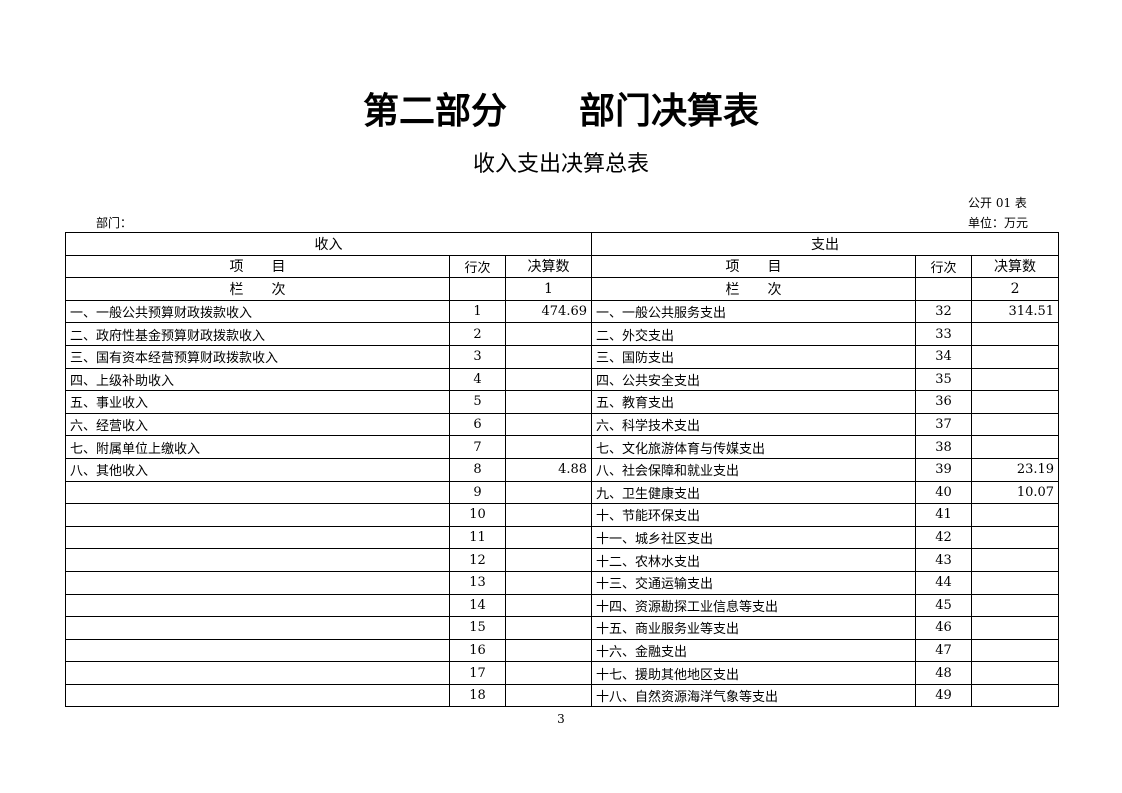 The width and height of the screenshot is (1122, 793). I want to click on ex-amt-cell: 314.51, so click(1015, 311).